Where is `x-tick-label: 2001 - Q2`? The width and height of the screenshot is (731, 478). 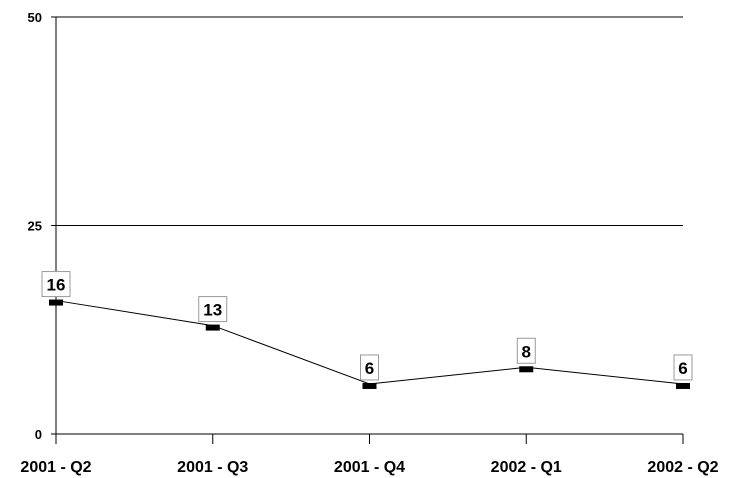
x-tick-label: 2001 - Q2 is located at coordinates (55, 467).